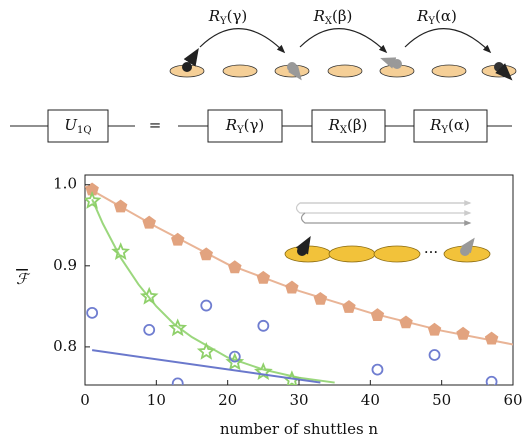 This screenshot has height=442, width=529. I want to click on equals: =, so click(155, 125).